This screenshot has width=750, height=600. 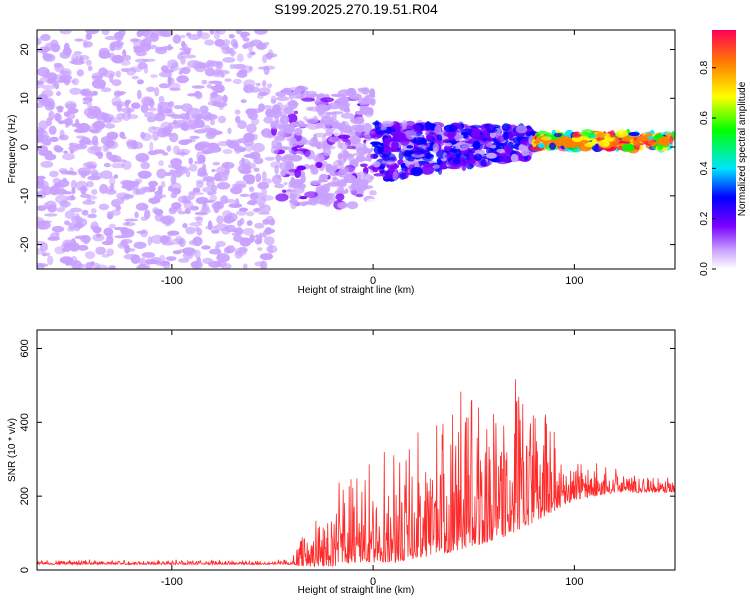 I want to click on y-tick-label: 10, so click(x=25, y=98).